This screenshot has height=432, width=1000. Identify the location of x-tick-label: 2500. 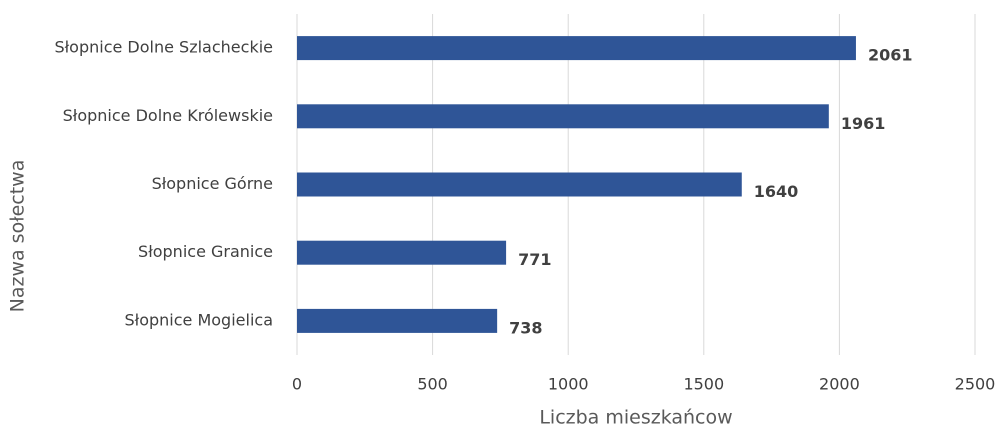
(975, 384).